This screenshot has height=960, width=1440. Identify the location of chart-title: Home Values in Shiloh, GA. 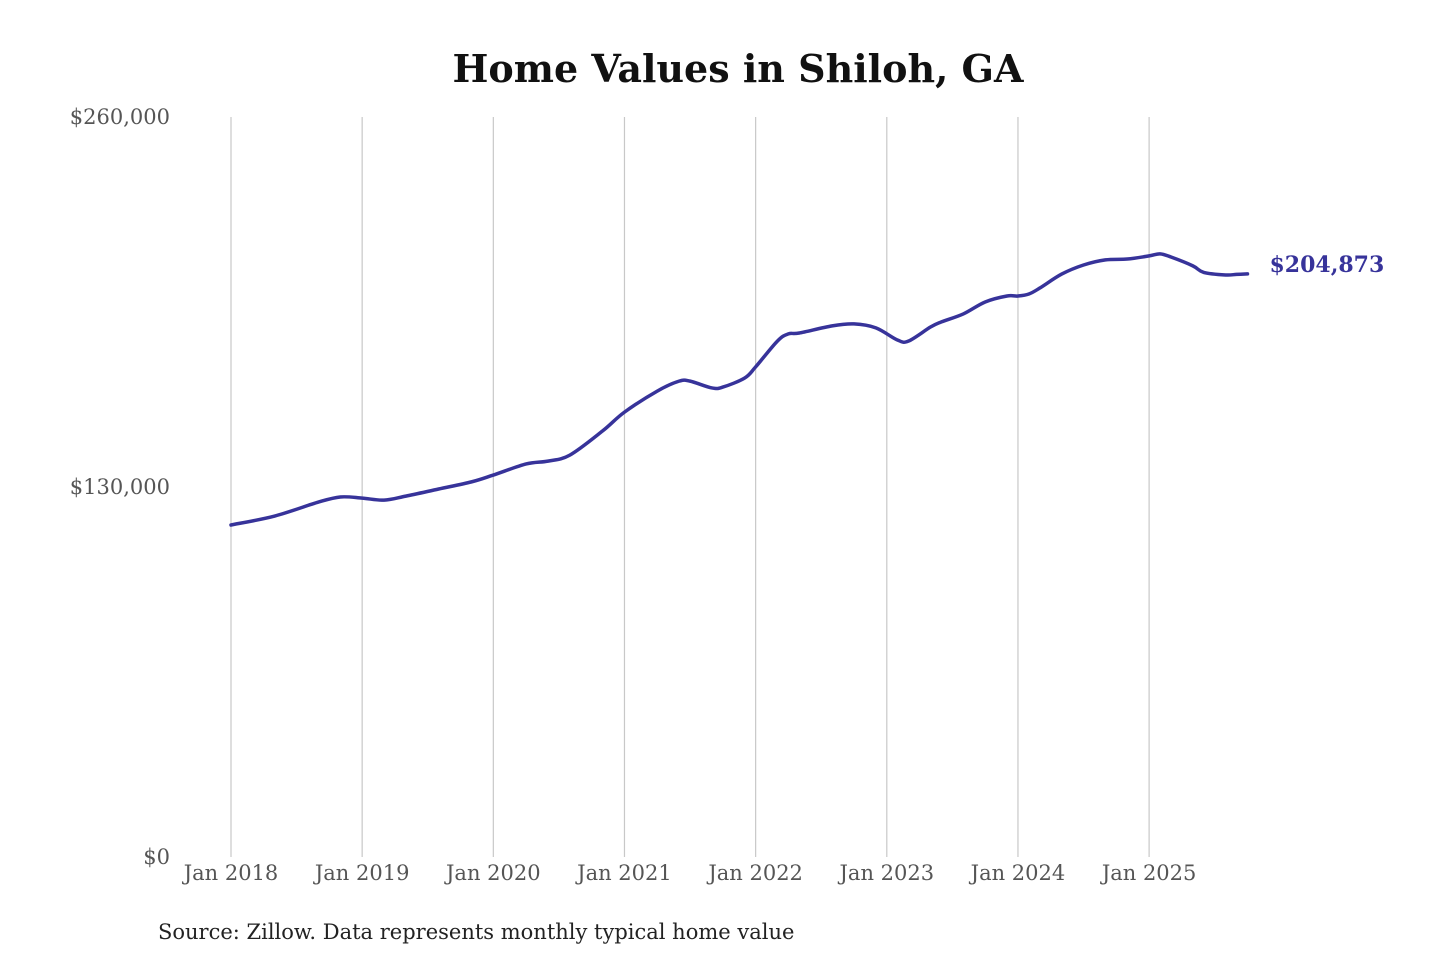
(738, 68).